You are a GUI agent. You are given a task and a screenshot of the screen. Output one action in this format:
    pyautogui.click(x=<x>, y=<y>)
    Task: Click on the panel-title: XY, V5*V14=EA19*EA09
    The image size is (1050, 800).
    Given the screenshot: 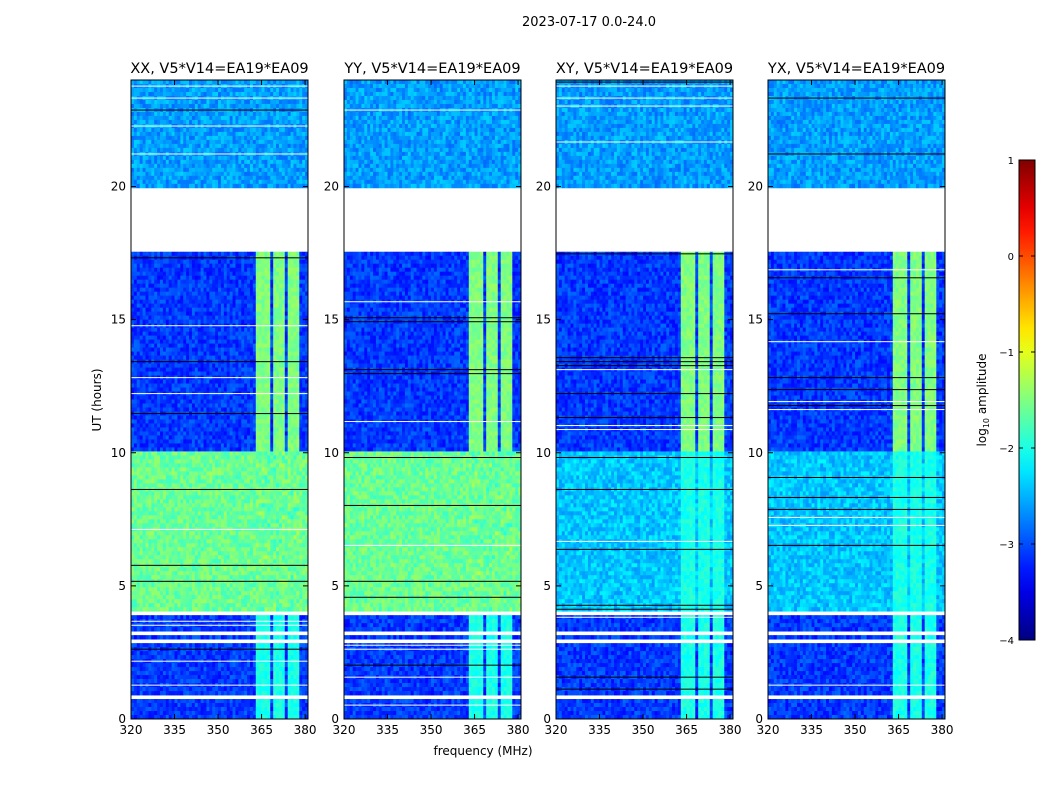 What is the action you would take?
    pyautogui.click(x=644, y=69)
    